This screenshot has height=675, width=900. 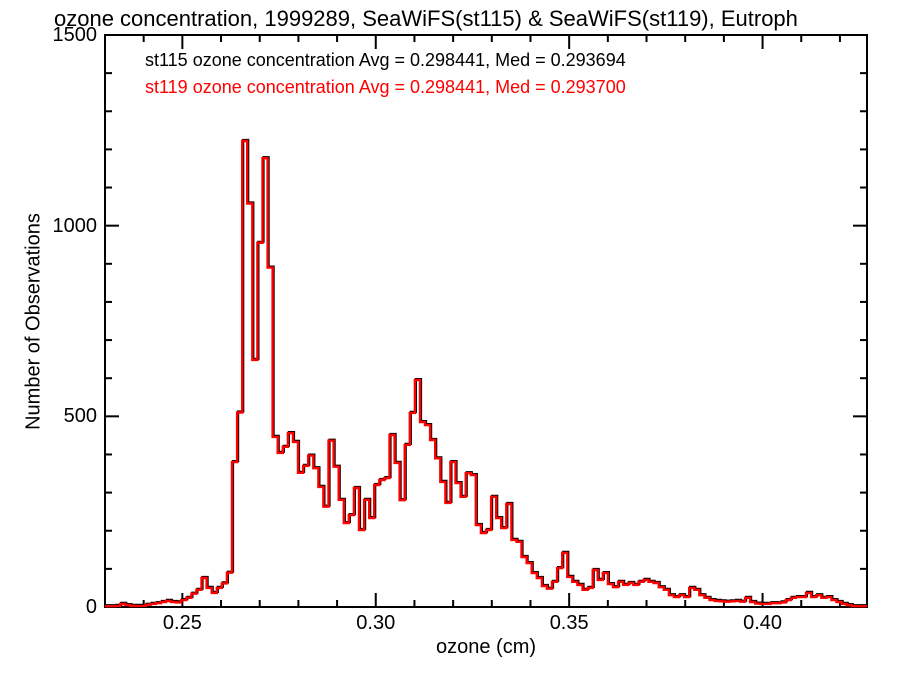 I want to click on y-tick-label: 1500, so click(x=75, y=35).